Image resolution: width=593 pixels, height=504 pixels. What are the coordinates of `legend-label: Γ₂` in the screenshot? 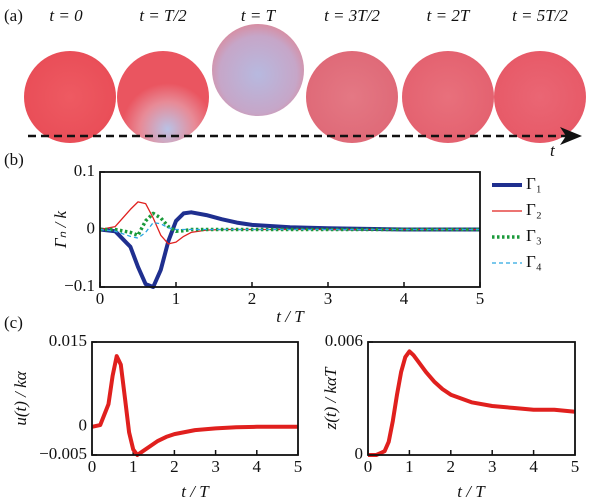 It's located at (534, 209).